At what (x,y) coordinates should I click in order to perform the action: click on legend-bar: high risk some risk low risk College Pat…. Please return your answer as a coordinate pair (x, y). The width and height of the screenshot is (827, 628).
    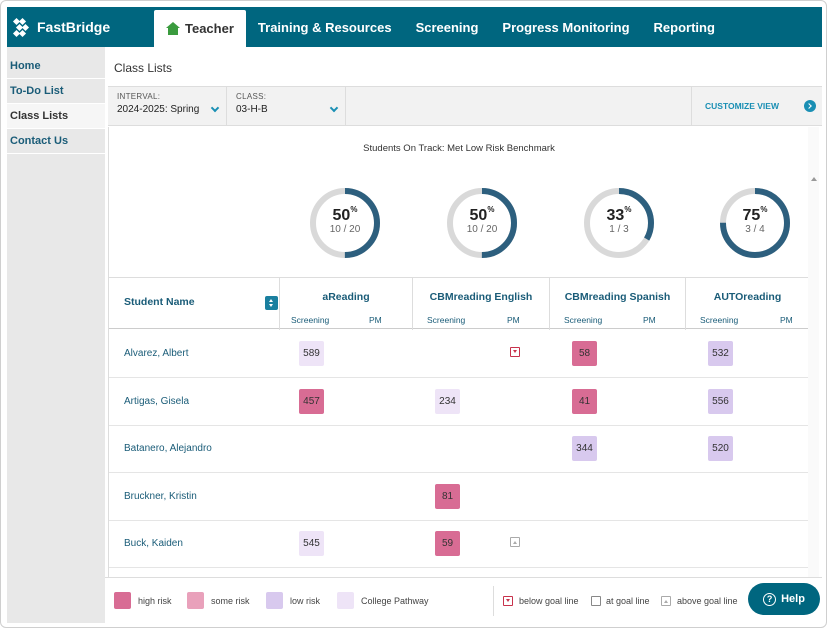
    Looking at the image, I should click on (463, 600).